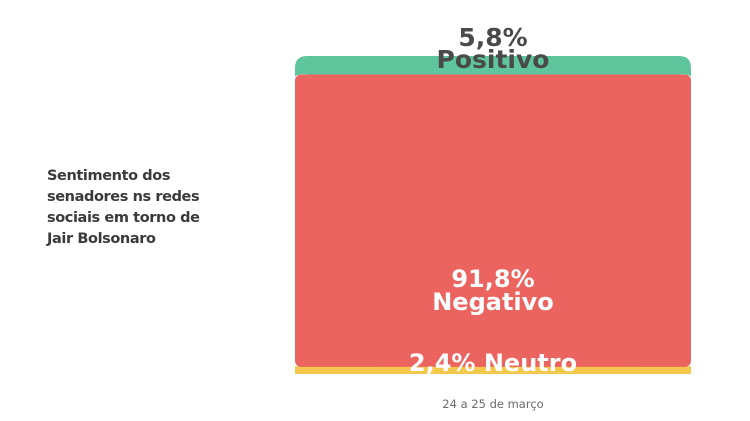 The image size is (750, 421). I want to click on positivo-name-label: Positivo, so click(493, 59).